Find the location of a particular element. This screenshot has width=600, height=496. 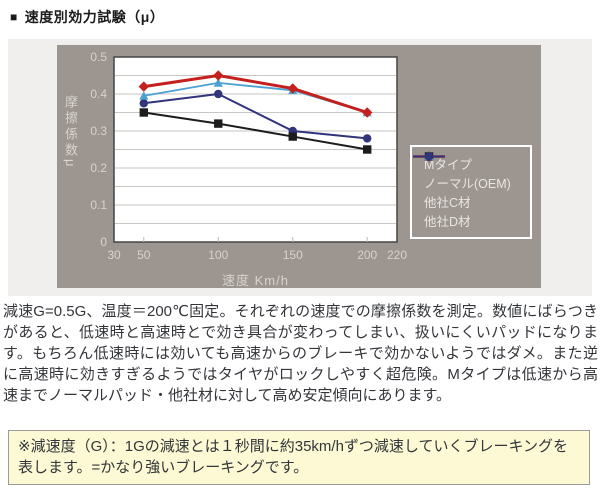

svg-text: 220 is located at coordinates (397, 255).